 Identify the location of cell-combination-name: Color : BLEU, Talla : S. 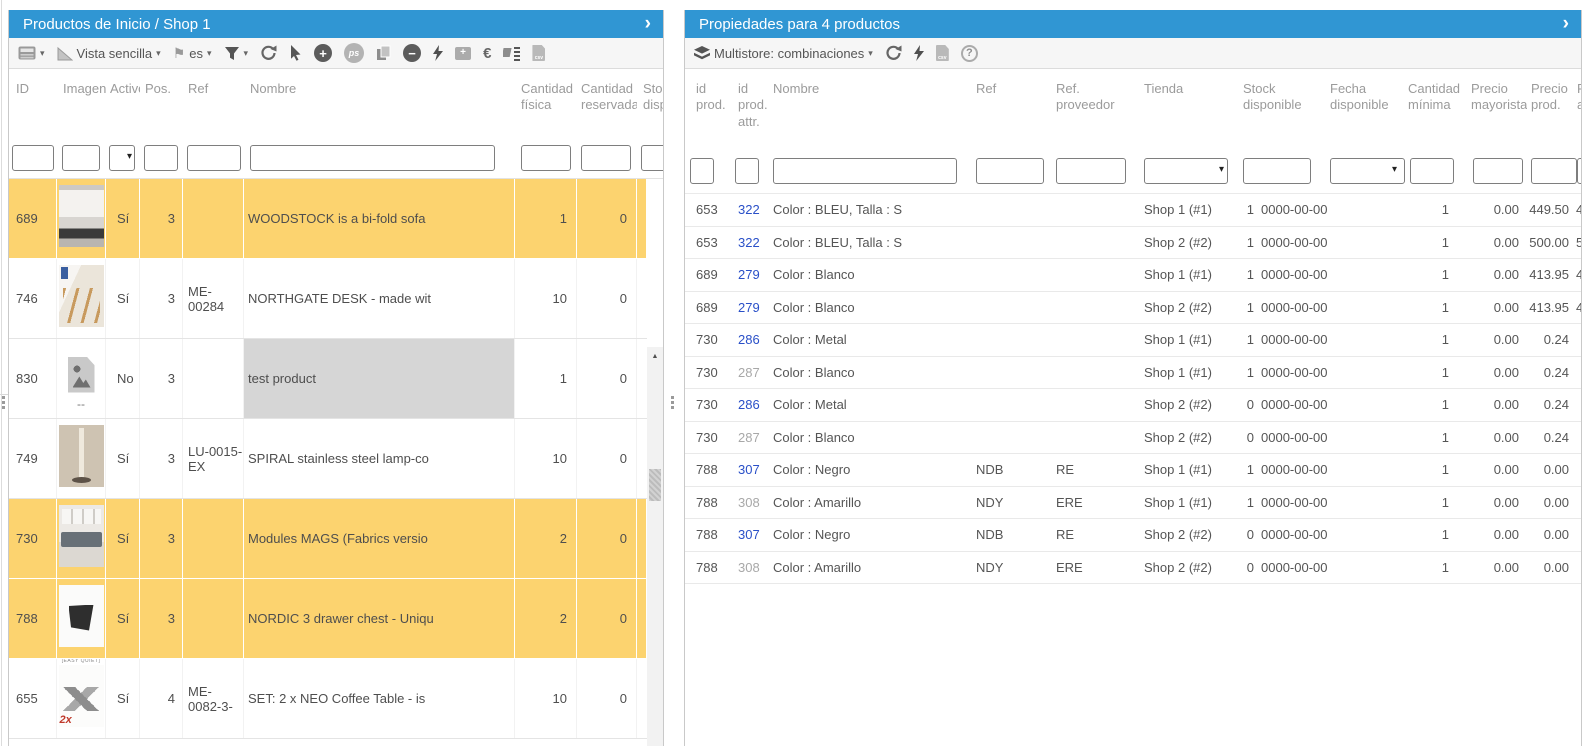
(838, 210).